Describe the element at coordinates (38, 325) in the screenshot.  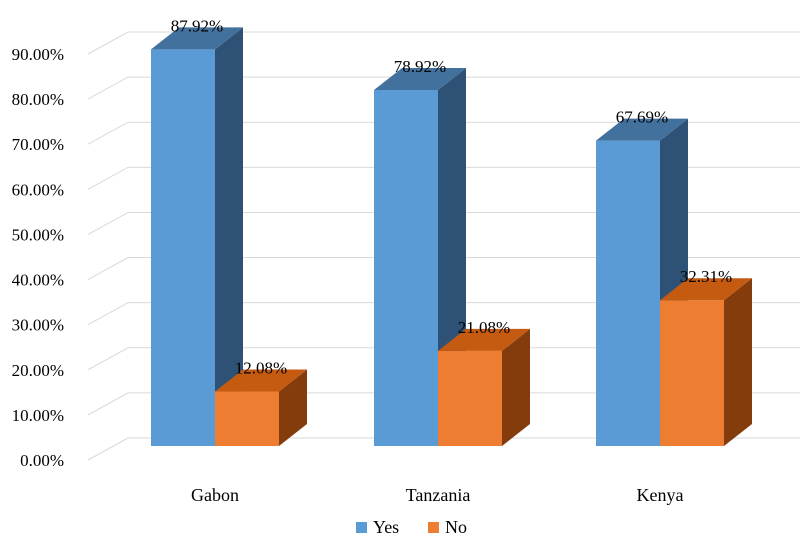
I see `y-tick-label: 30.00%` at that location.